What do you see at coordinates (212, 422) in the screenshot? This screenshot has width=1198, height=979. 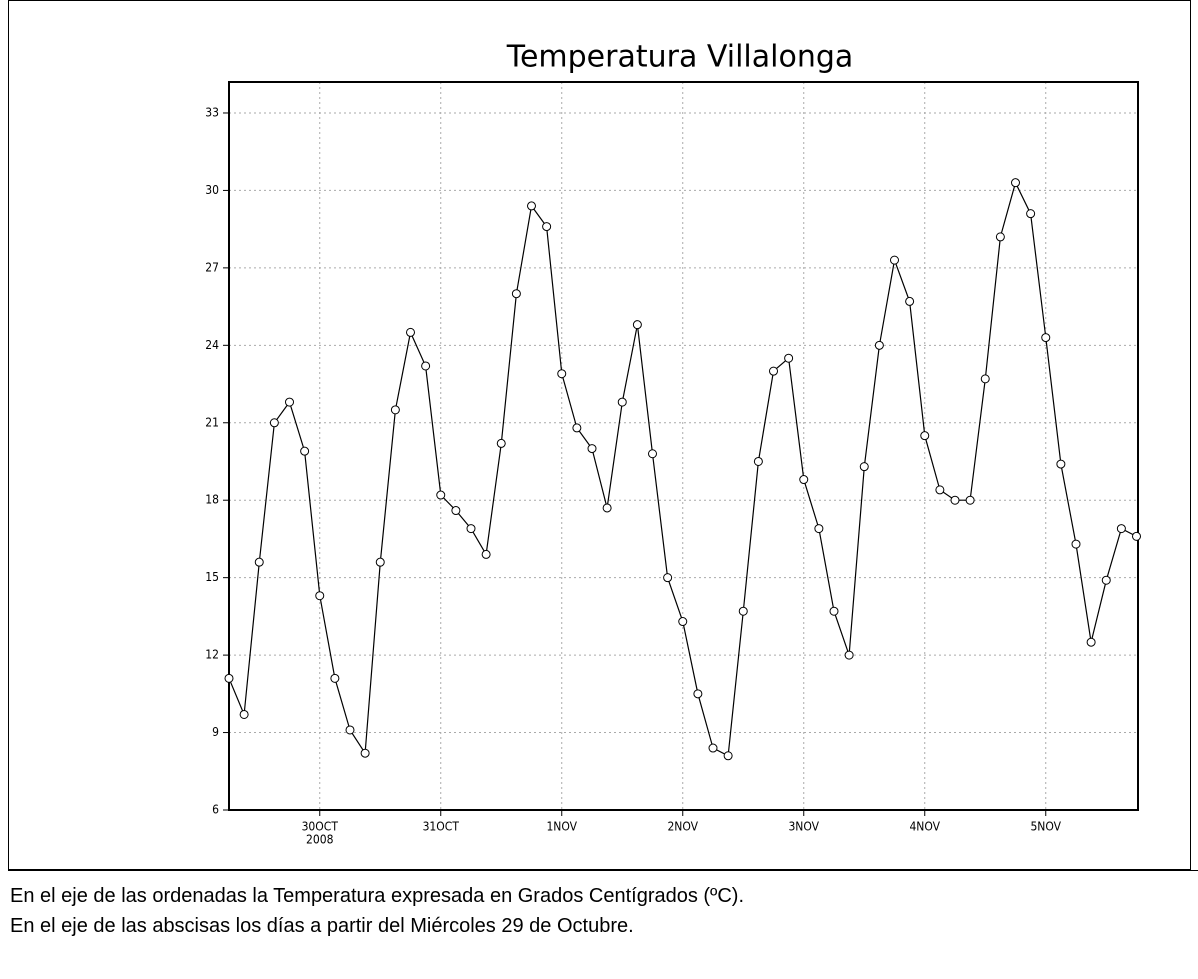 I see `y-tick-label: 21` at bounding box center [212, 422].